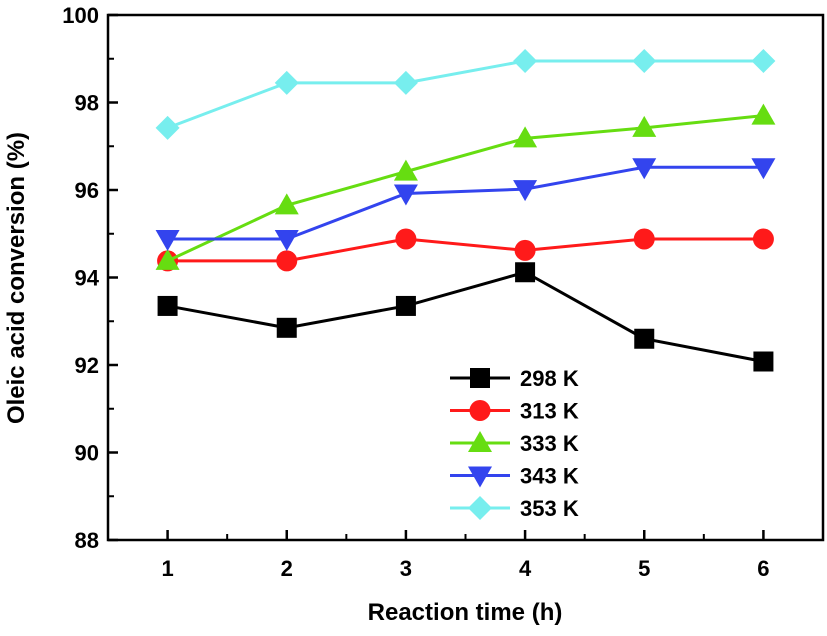 The width and height of the screenshot is (827, 636). What do you see at coordinates (549, 378) in the screenshot?
I see `legend-label: 298 K` at bounding box center [549, 378].